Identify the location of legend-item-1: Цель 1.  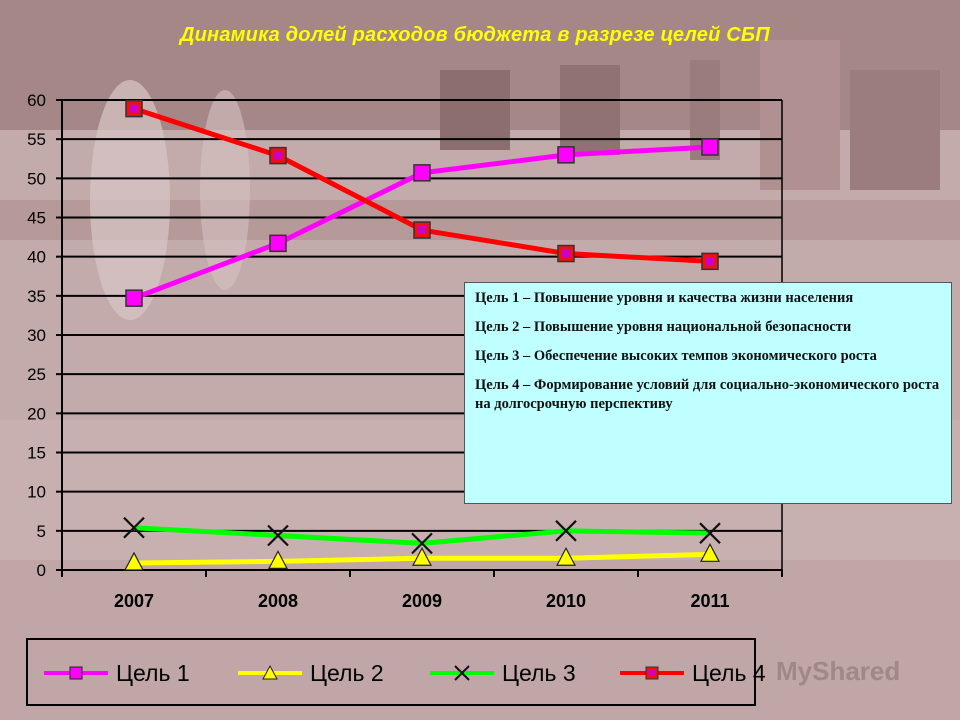
(116, 673).